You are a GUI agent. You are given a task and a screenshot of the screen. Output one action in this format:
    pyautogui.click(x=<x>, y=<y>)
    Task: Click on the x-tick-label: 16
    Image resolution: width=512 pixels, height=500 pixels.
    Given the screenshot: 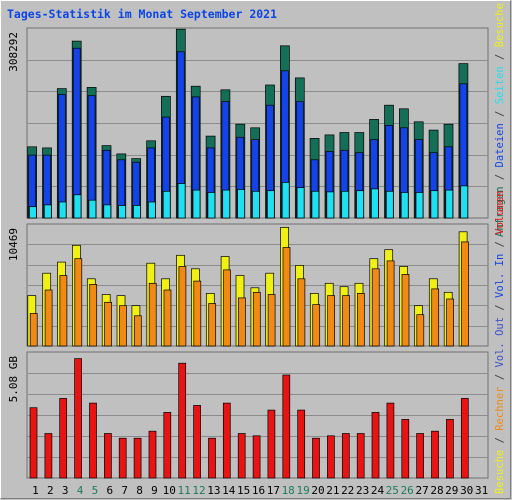 What is the action you would take?
    pyautogui.click(x=258, y=490)
    